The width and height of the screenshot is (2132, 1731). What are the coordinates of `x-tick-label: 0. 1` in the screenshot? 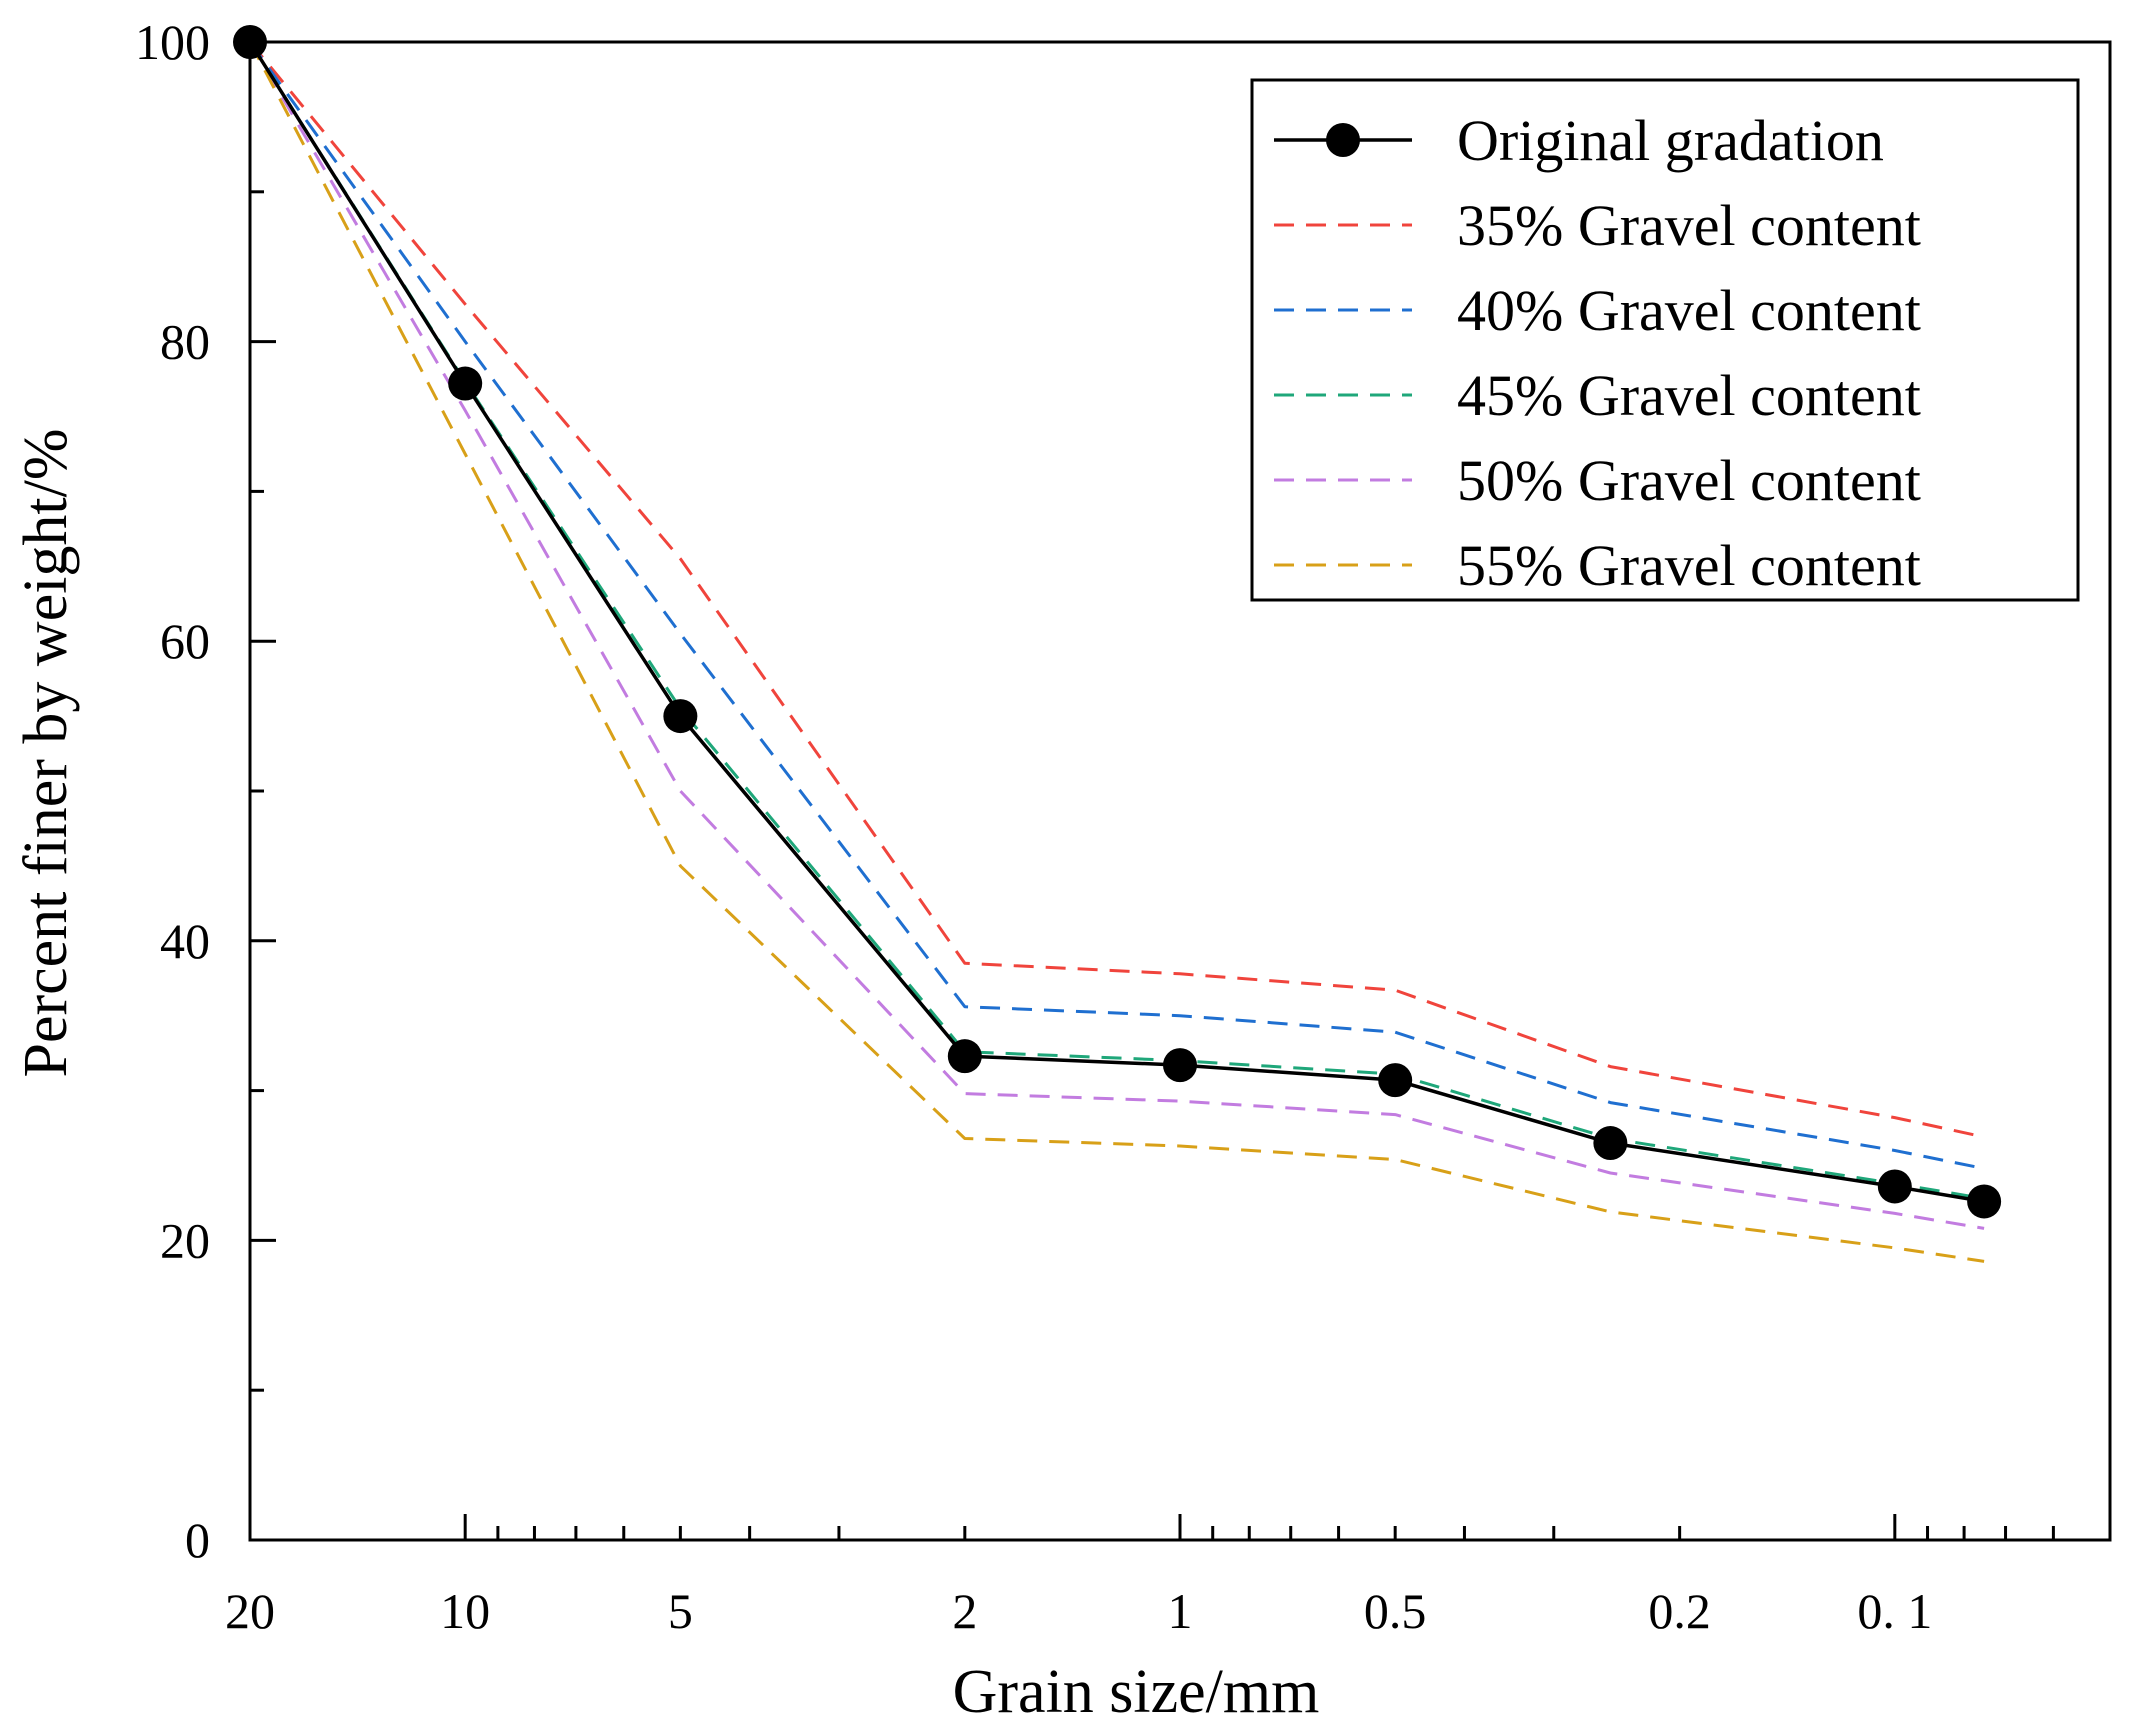 It's located at (1894, 1611).